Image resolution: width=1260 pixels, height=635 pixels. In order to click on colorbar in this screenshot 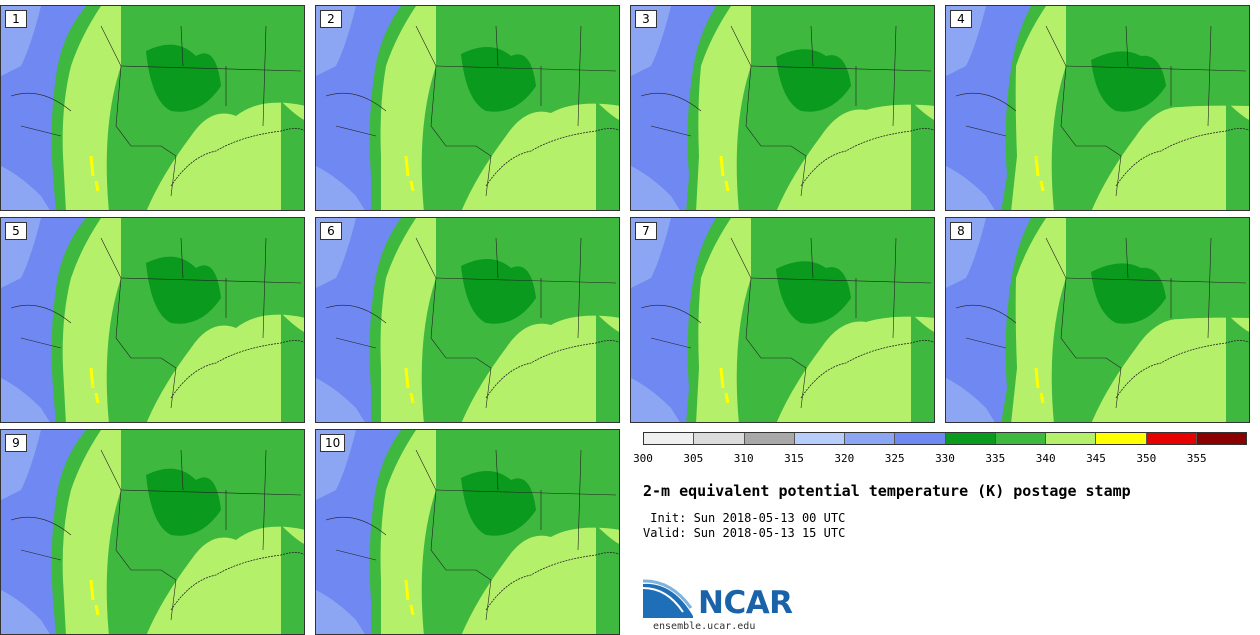, I will do `click(945, 438)`.